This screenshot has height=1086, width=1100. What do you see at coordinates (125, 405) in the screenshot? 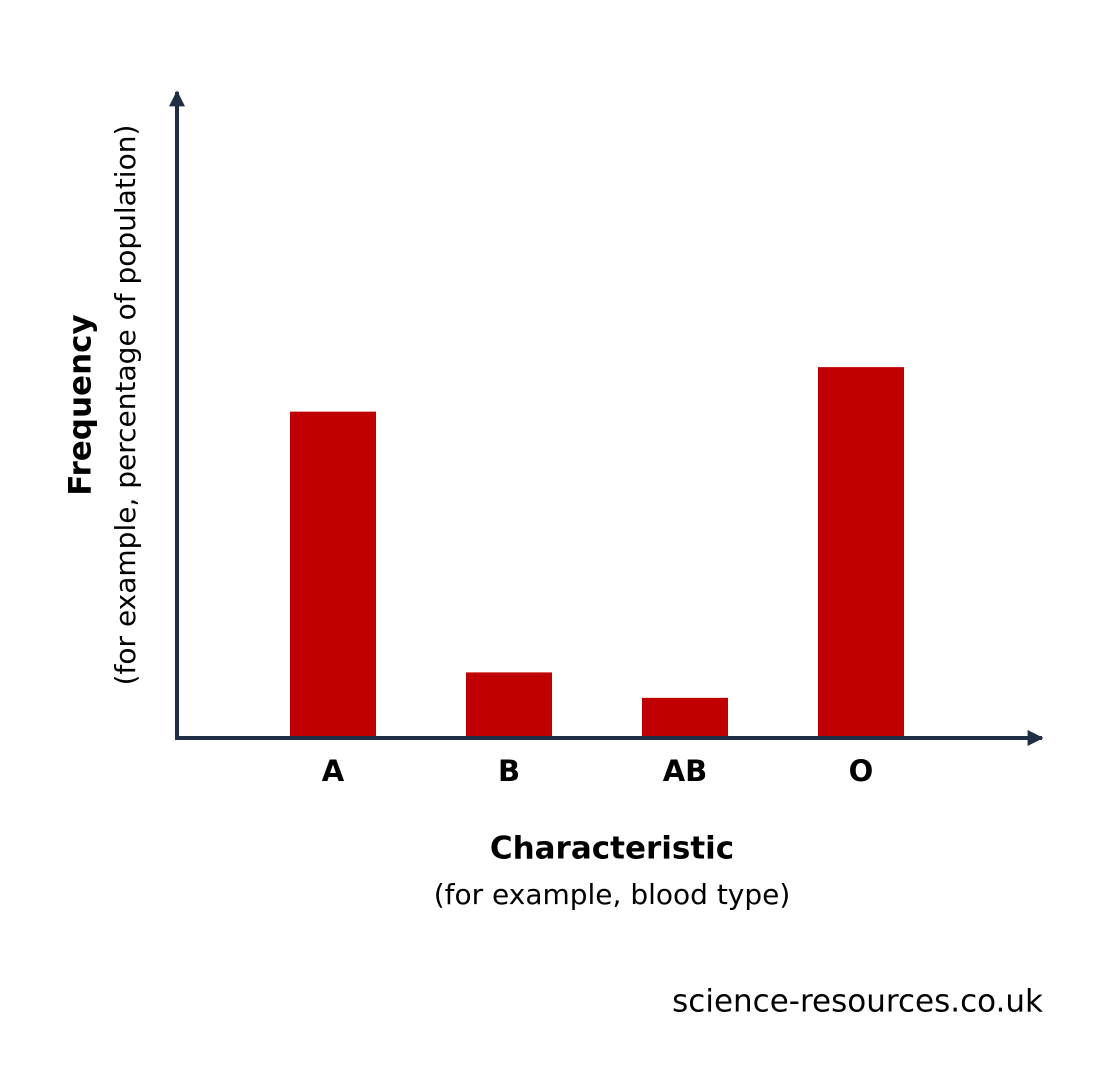
I see `y-axis-subtitle: (for example, percentage of population)` at bounding box center [125, 405].